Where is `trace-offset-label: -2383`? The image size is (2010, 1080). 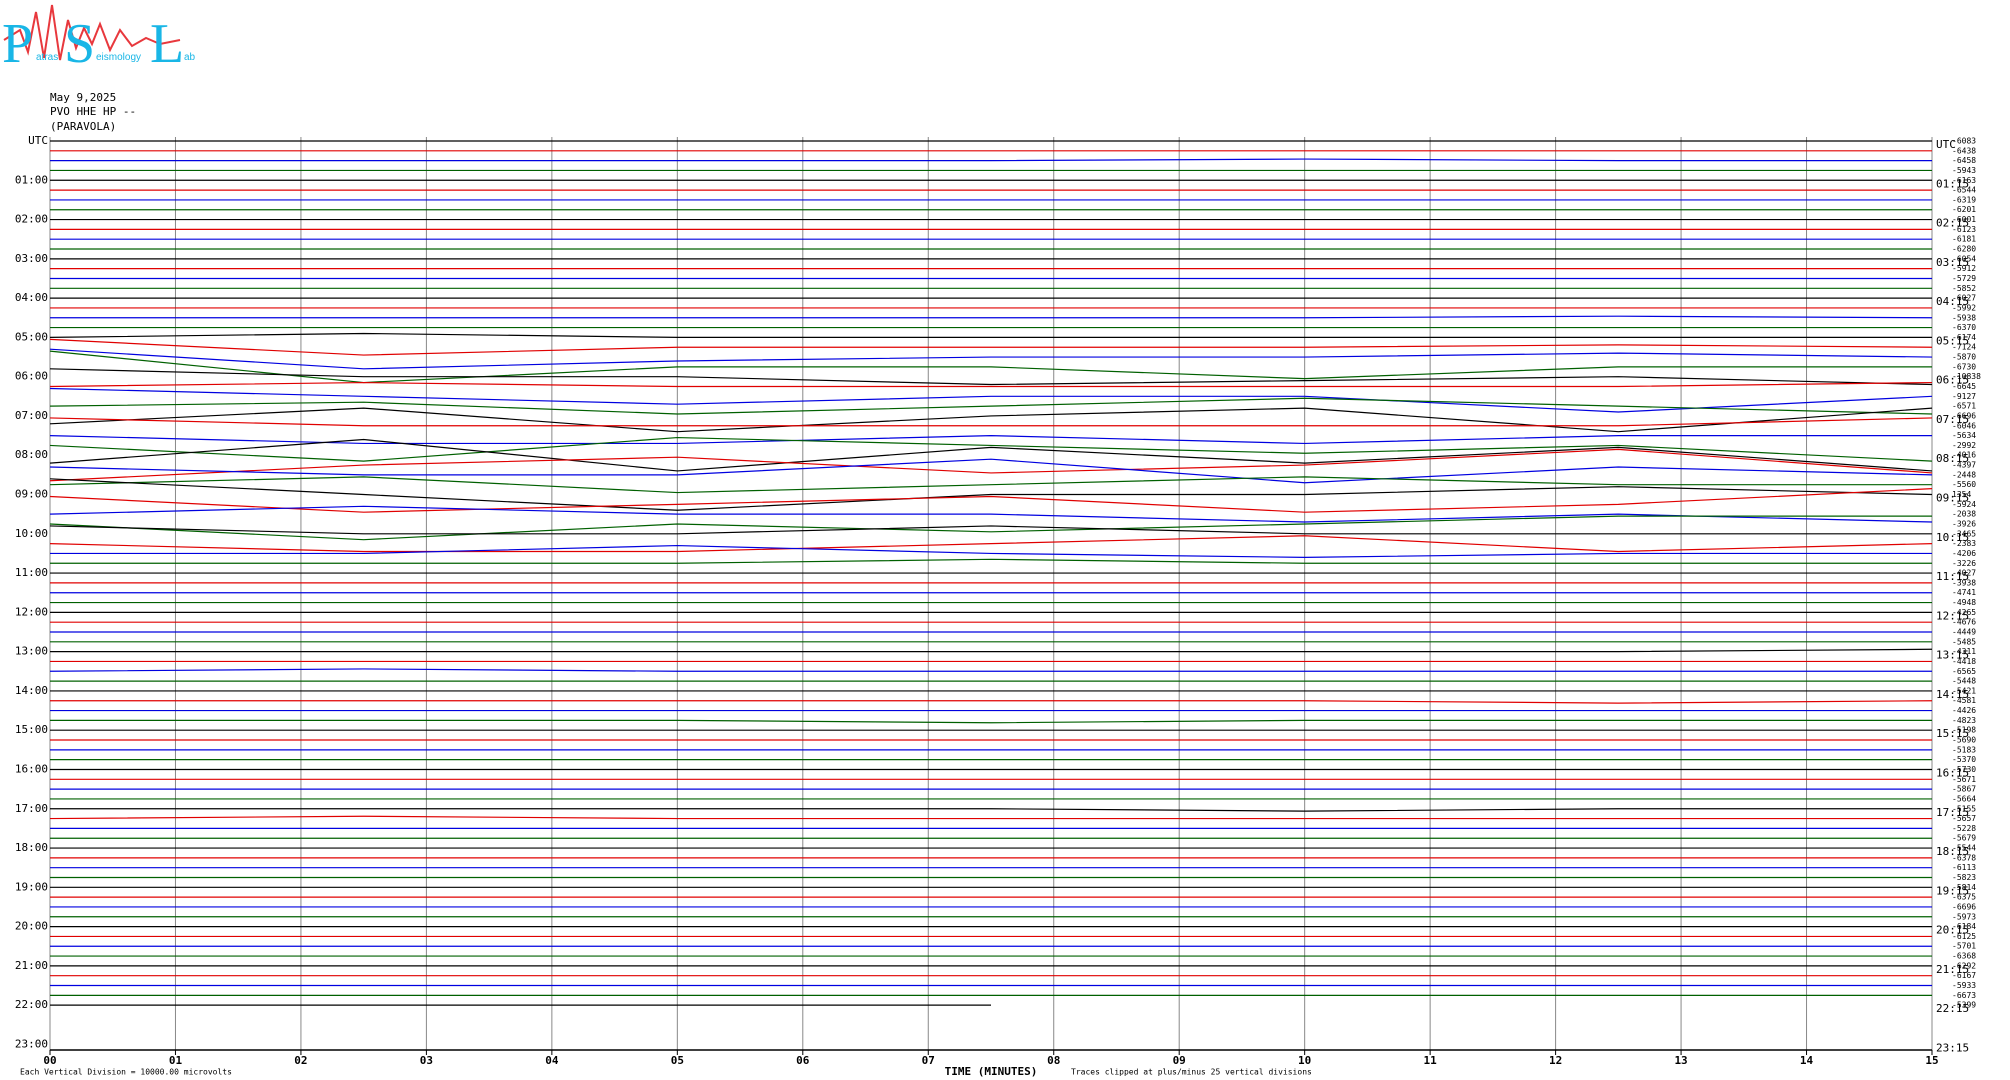 trace-offset-label: -2383 is located at coordinates (1964, 543).